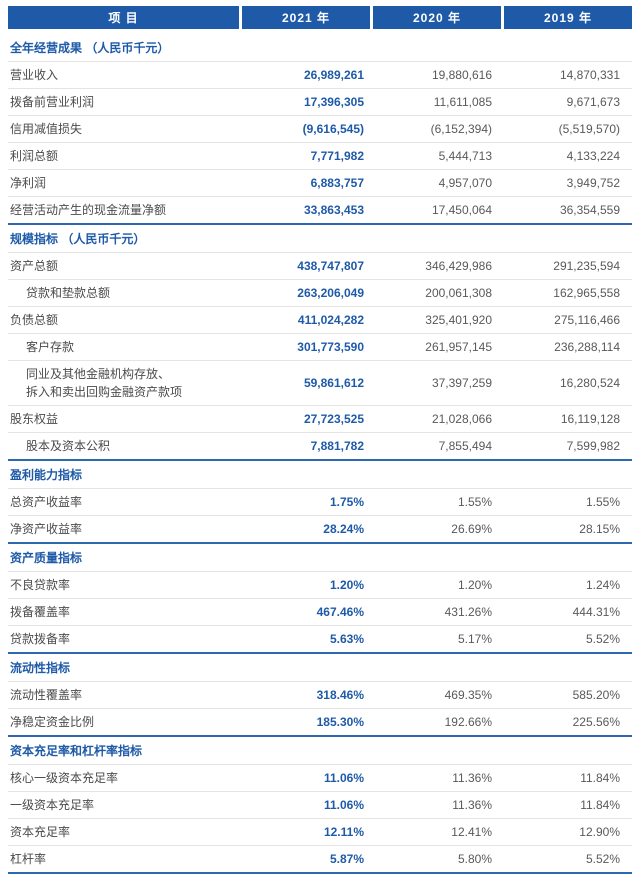 Image resolution: width=641 pixels, height=878 pixels. What do you see at coordinates (320, 239) in the screenshot?
I see `section-title: 规模指标 （人民币千元）` at bounding box center [320, 239].